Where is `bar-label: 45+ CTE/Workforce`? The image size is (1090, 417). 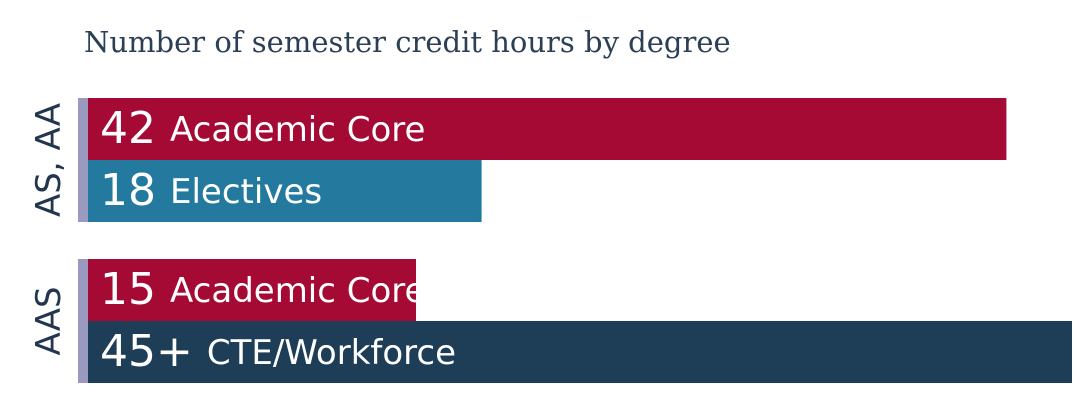 bar-label: 45+ CTE/Workforce is located at coordinates (278, 351).